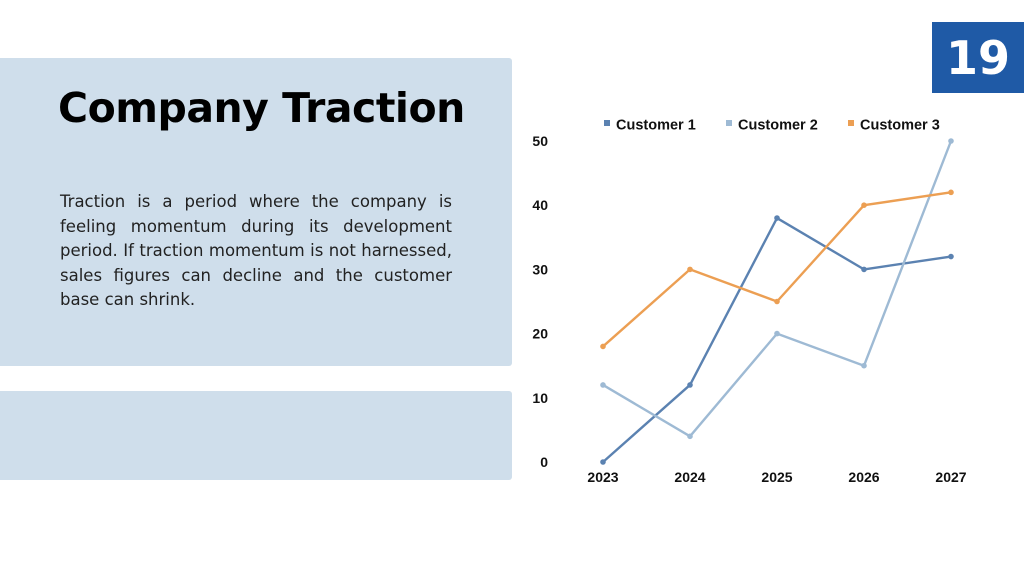  What do you see at coordinates (540, 398) in the screenshot?
I see `y-tick-label: 10` at bounding box center [540, 398].